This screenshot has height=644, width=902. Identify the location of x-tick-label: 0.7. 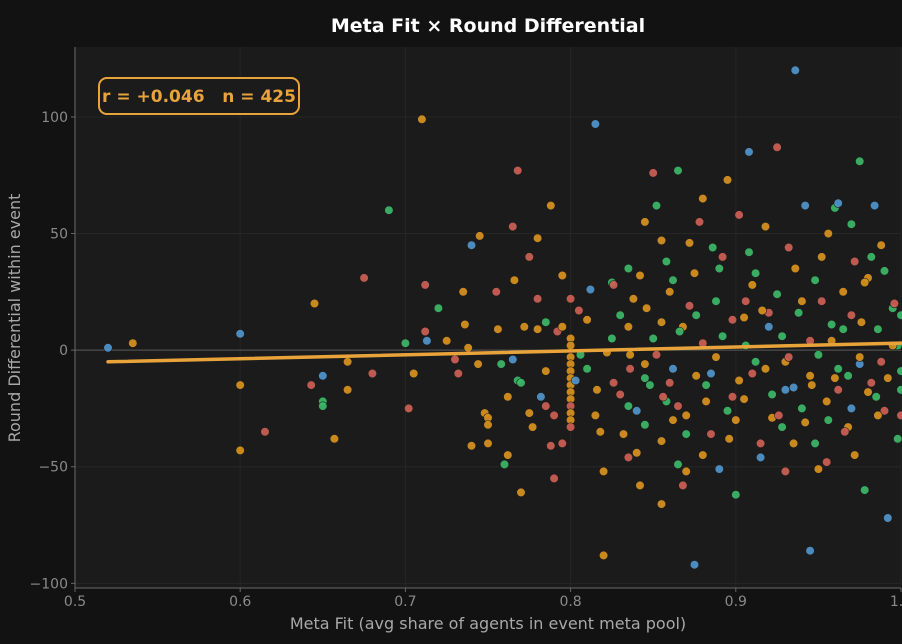
(405, 602).